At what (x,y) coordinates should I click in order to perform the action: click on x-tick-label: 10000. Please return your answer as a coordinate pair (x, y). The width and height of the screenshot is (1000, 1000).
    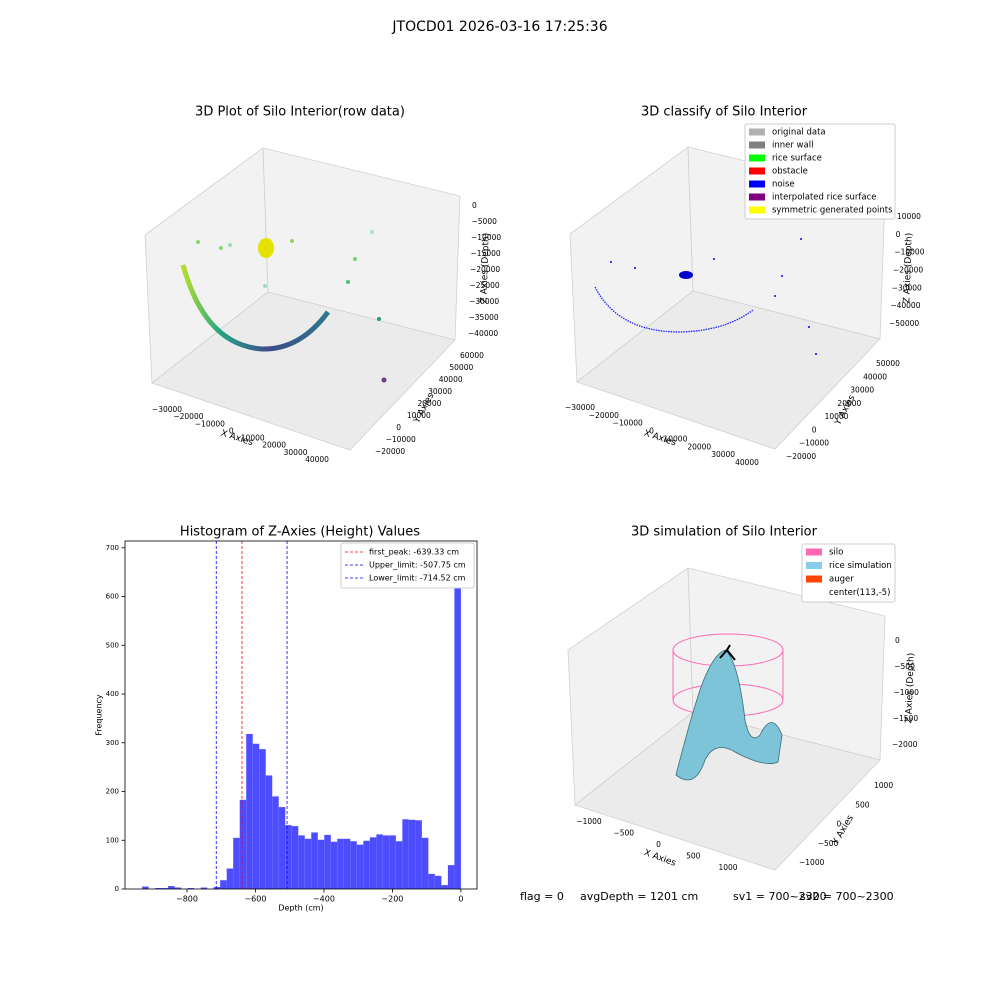
    Looking at the image, I should click on (253, 438).